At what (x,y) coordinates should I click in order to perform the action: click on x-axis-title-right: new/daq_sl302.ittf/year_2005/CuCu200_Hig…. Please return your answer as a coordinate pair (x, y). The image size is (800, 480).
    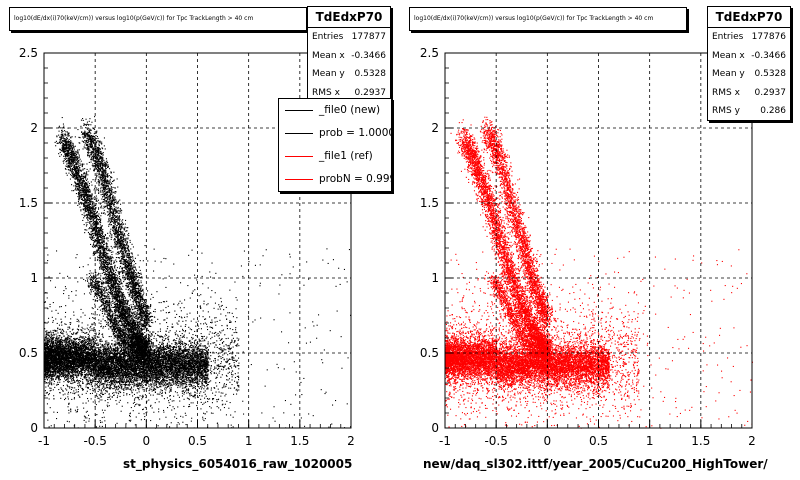
    Looking at the image, I should click on (595, 464).